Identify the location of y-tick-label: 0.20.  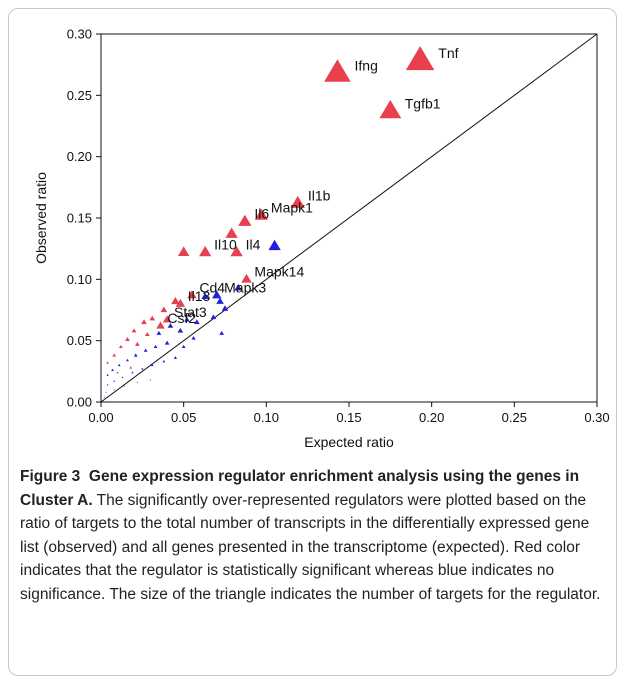
(79, 156).